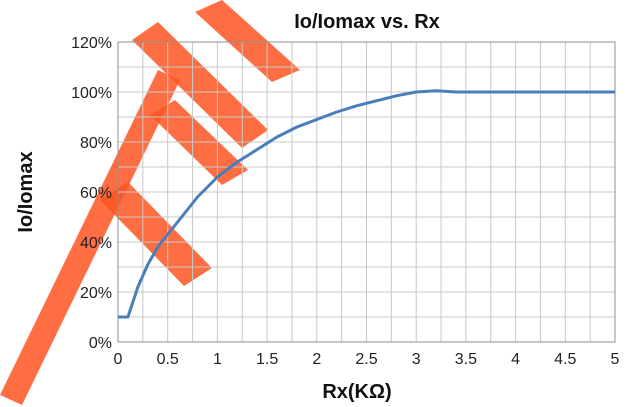 This screenshot has height=407, width=627. I want to click on chart-title: Io/Iomax vs. Rx, so click(367, 22).